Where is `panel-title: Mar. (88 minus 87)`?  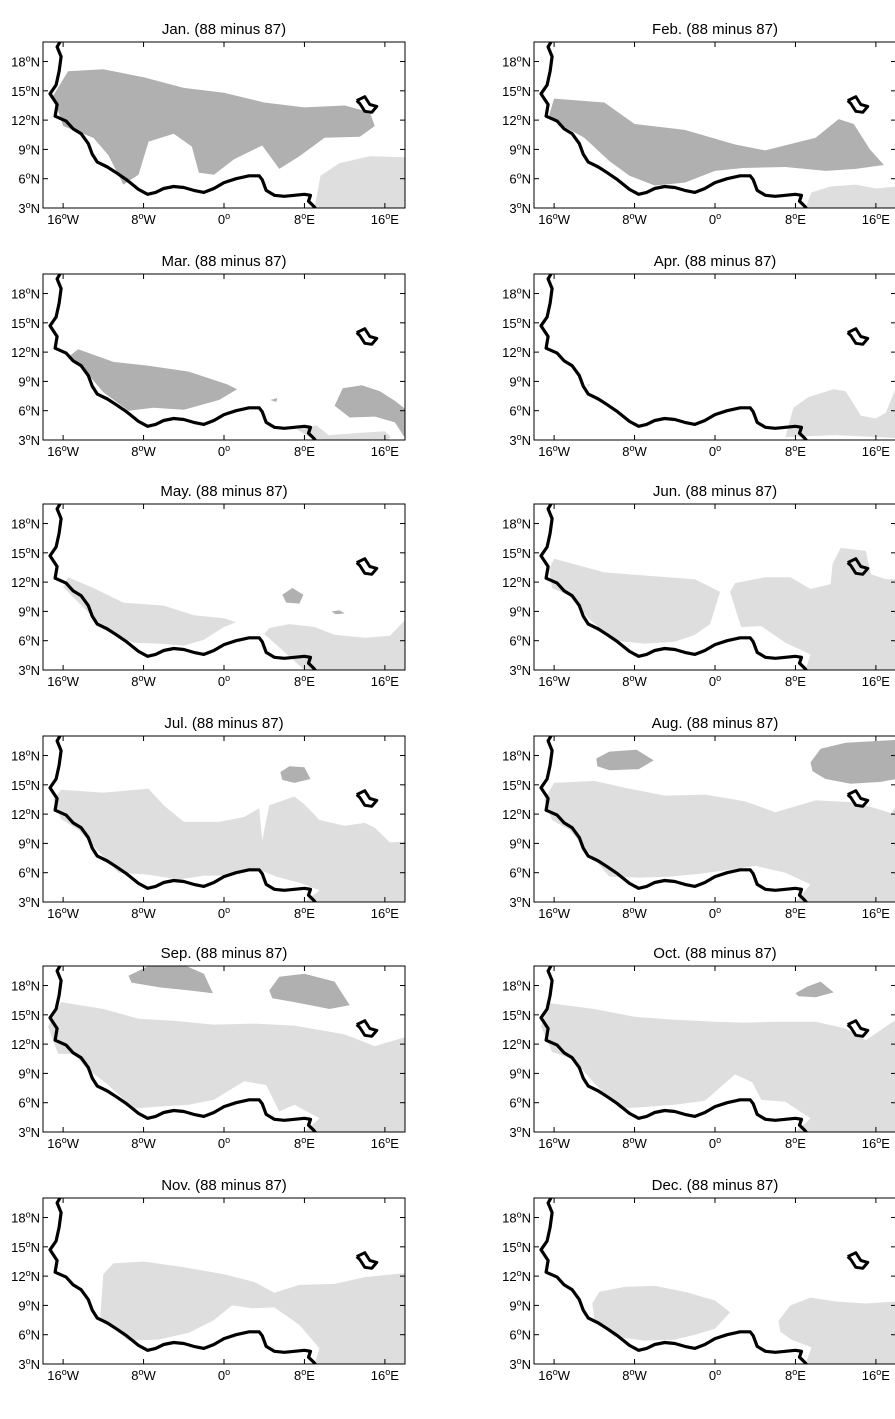
panel-title: Mar. (88 minus 87) is located at coordinates (223, 261).